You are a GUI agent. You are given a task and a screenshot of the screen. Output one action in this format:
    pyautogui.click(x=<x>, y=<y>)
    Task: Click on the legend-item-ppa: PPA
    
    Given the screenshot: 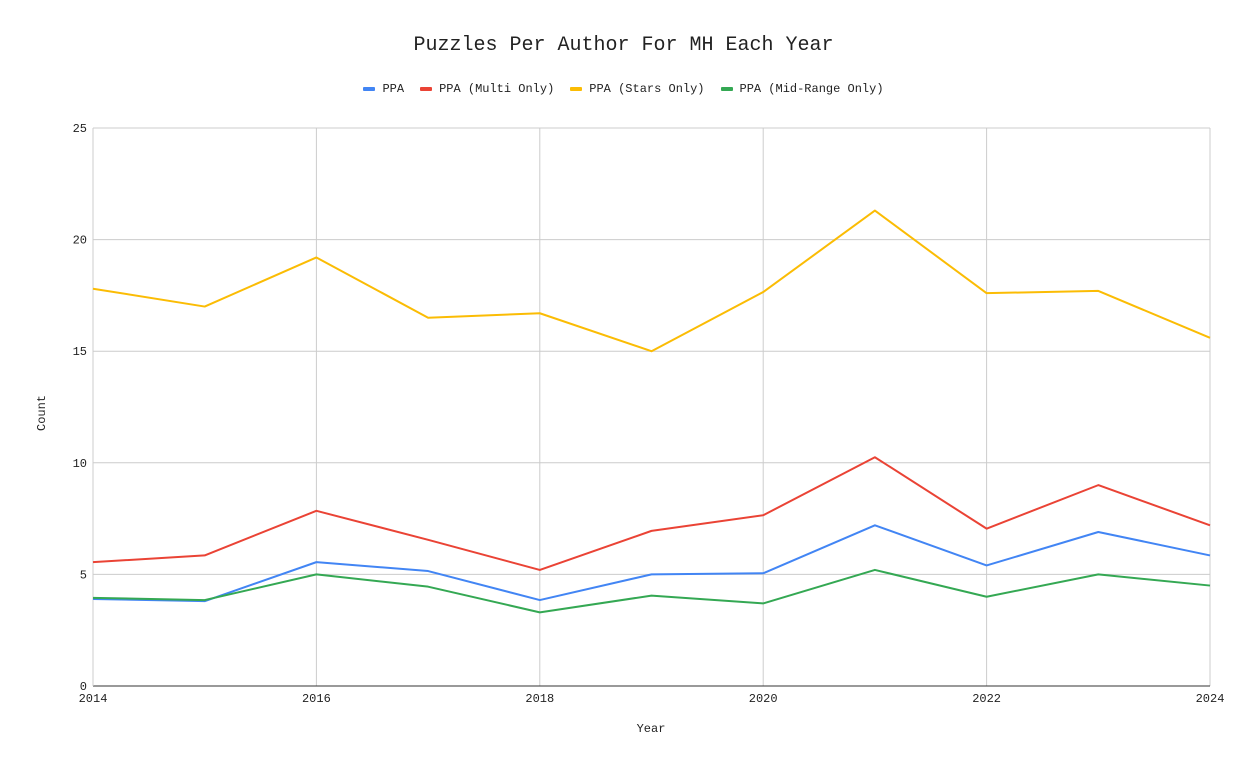 What is the action you would take?
    pyautogui.click(x=383, y=89)
    